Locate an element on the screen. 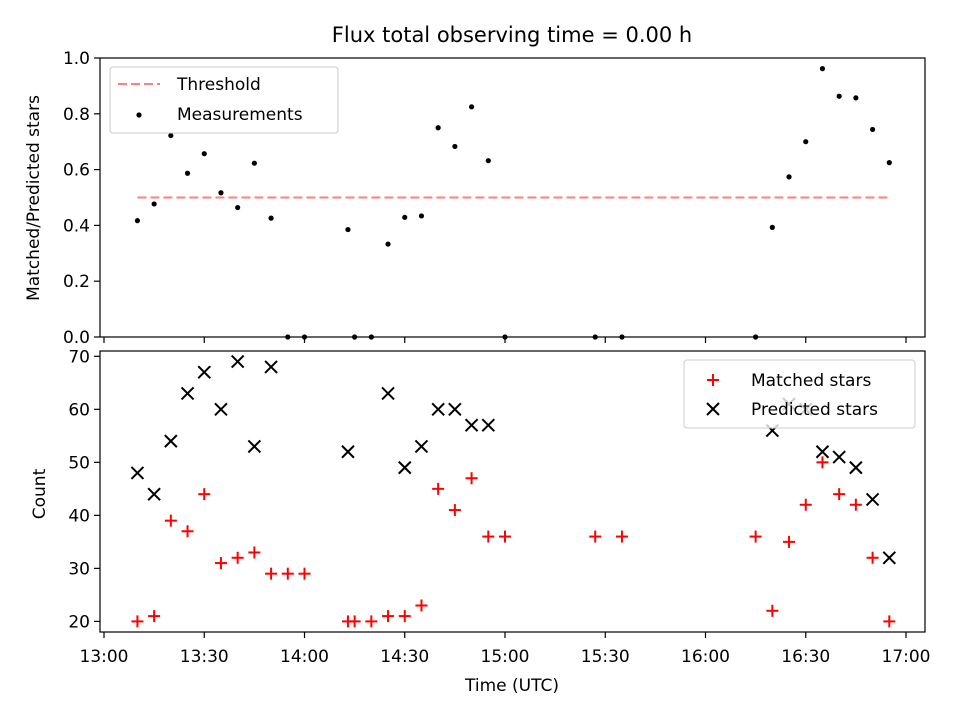  count-x-tick-label: 15:00 is located at coordinates (505, 657).